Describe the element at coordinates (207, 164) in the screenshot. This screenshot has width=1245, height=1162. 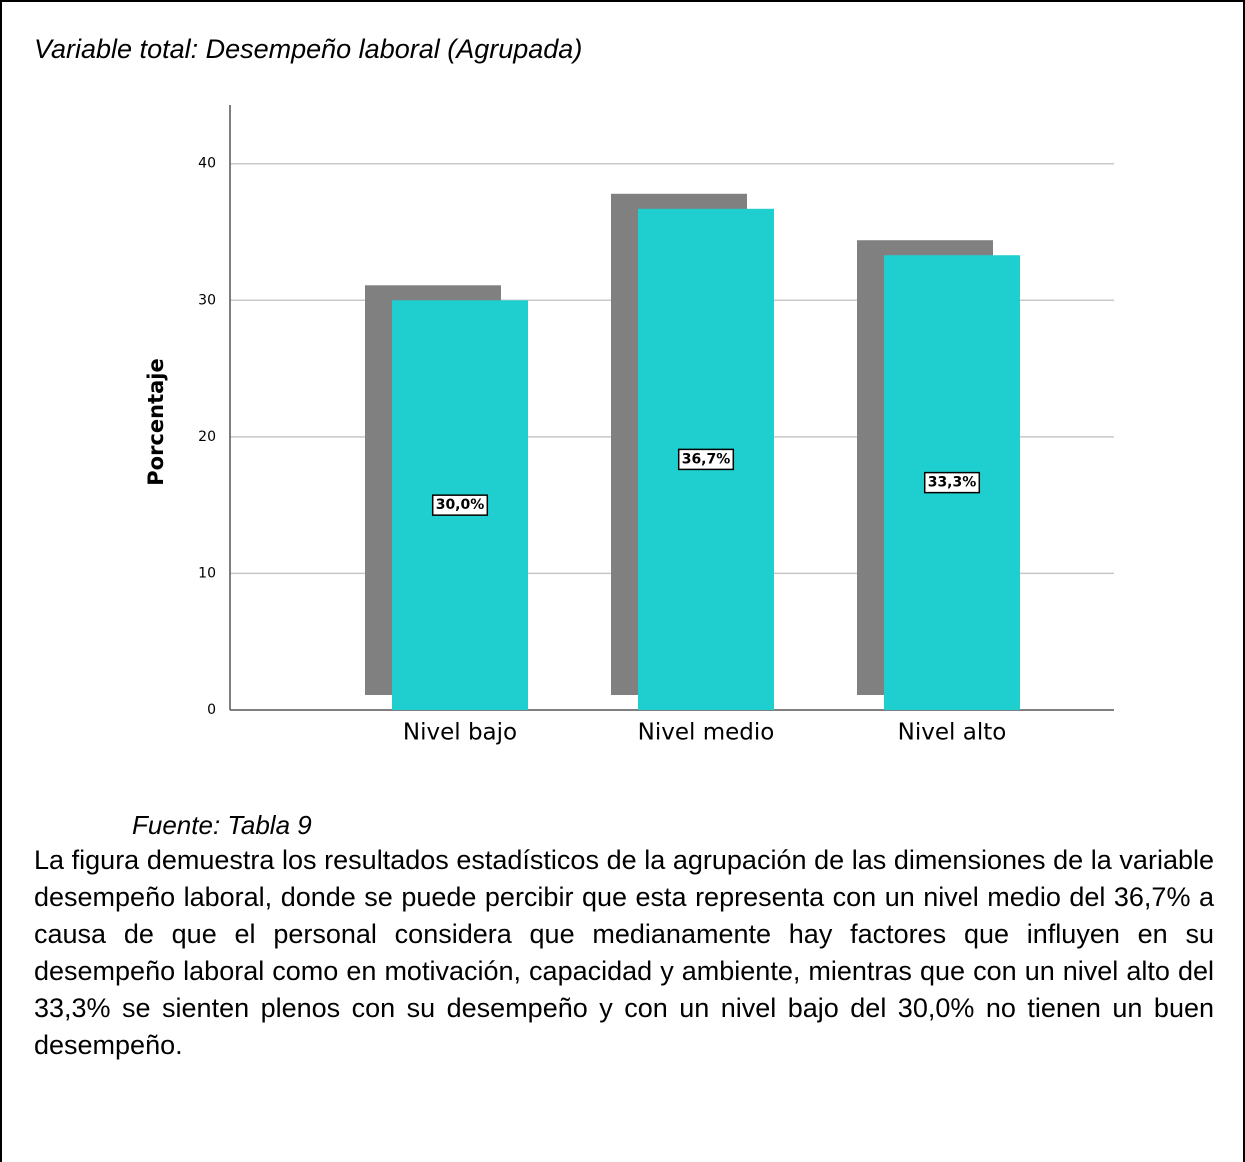
I see `y-tick-label: 40` at that location.